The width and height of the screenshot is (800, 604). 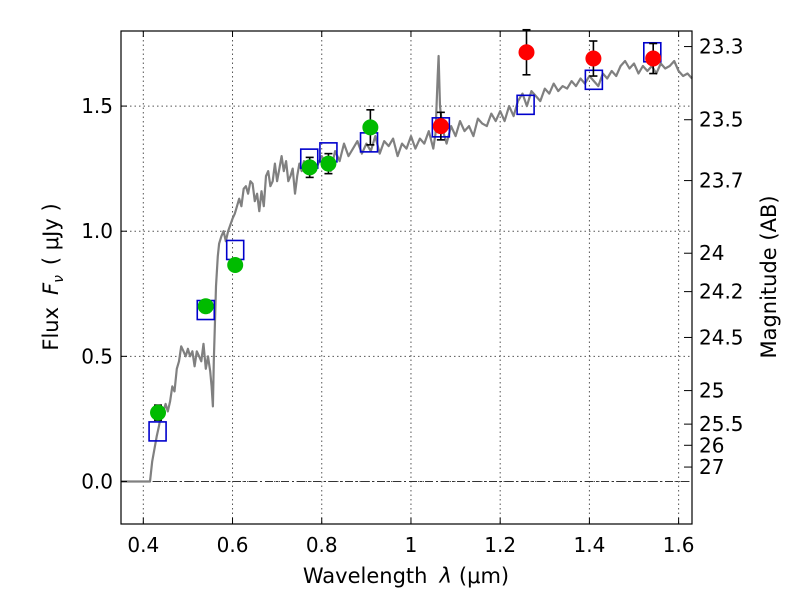 What do you see at coordinates (721, 424) in the screenshot?
I see `magnitude-tick-label: 25.5` at bounding box center [721, 424].